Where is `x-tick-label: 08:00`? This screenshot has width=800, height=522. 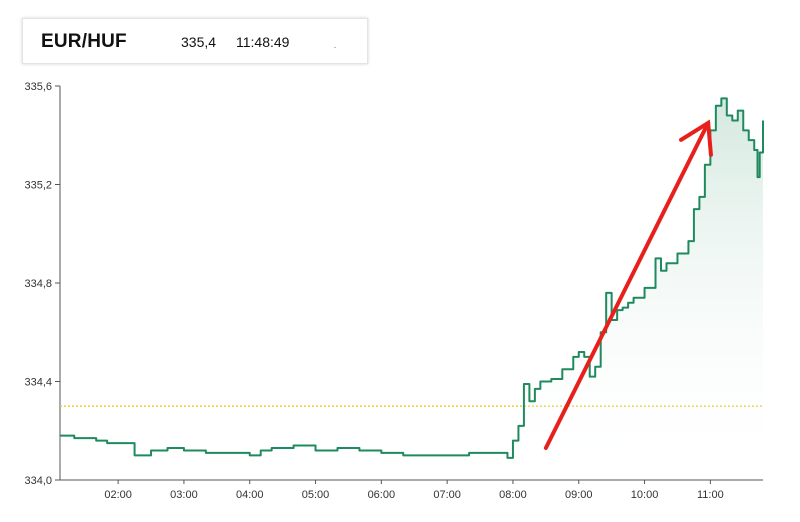 x-tick-label: 08:00 is located at coordinates (513, 495).